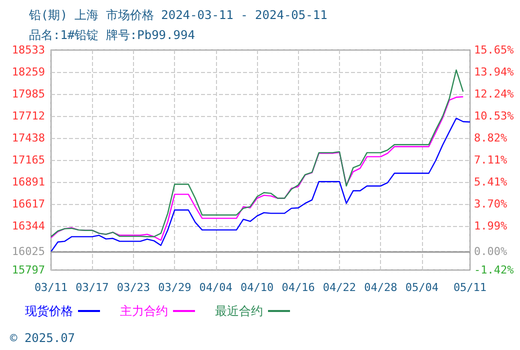  What do you see at coordinates (239, 311) in the screenshot?
I see `legend-label: 最近合约` at bounding box center [239, 311].